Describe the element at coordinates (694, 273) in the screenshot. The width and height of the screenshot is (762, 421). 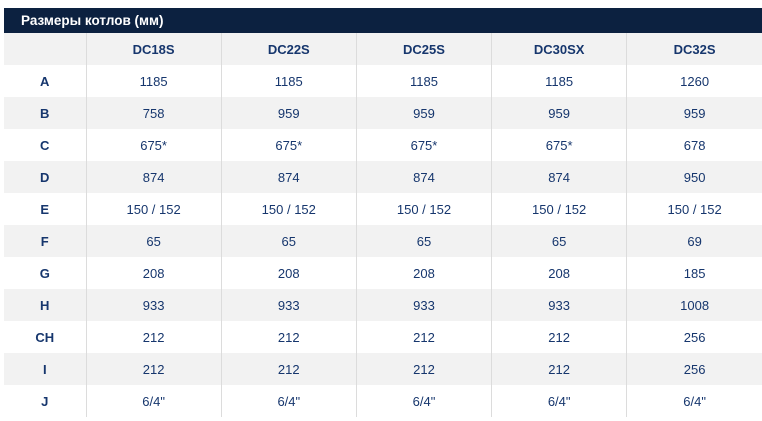
I see `cell: 185` at that location.